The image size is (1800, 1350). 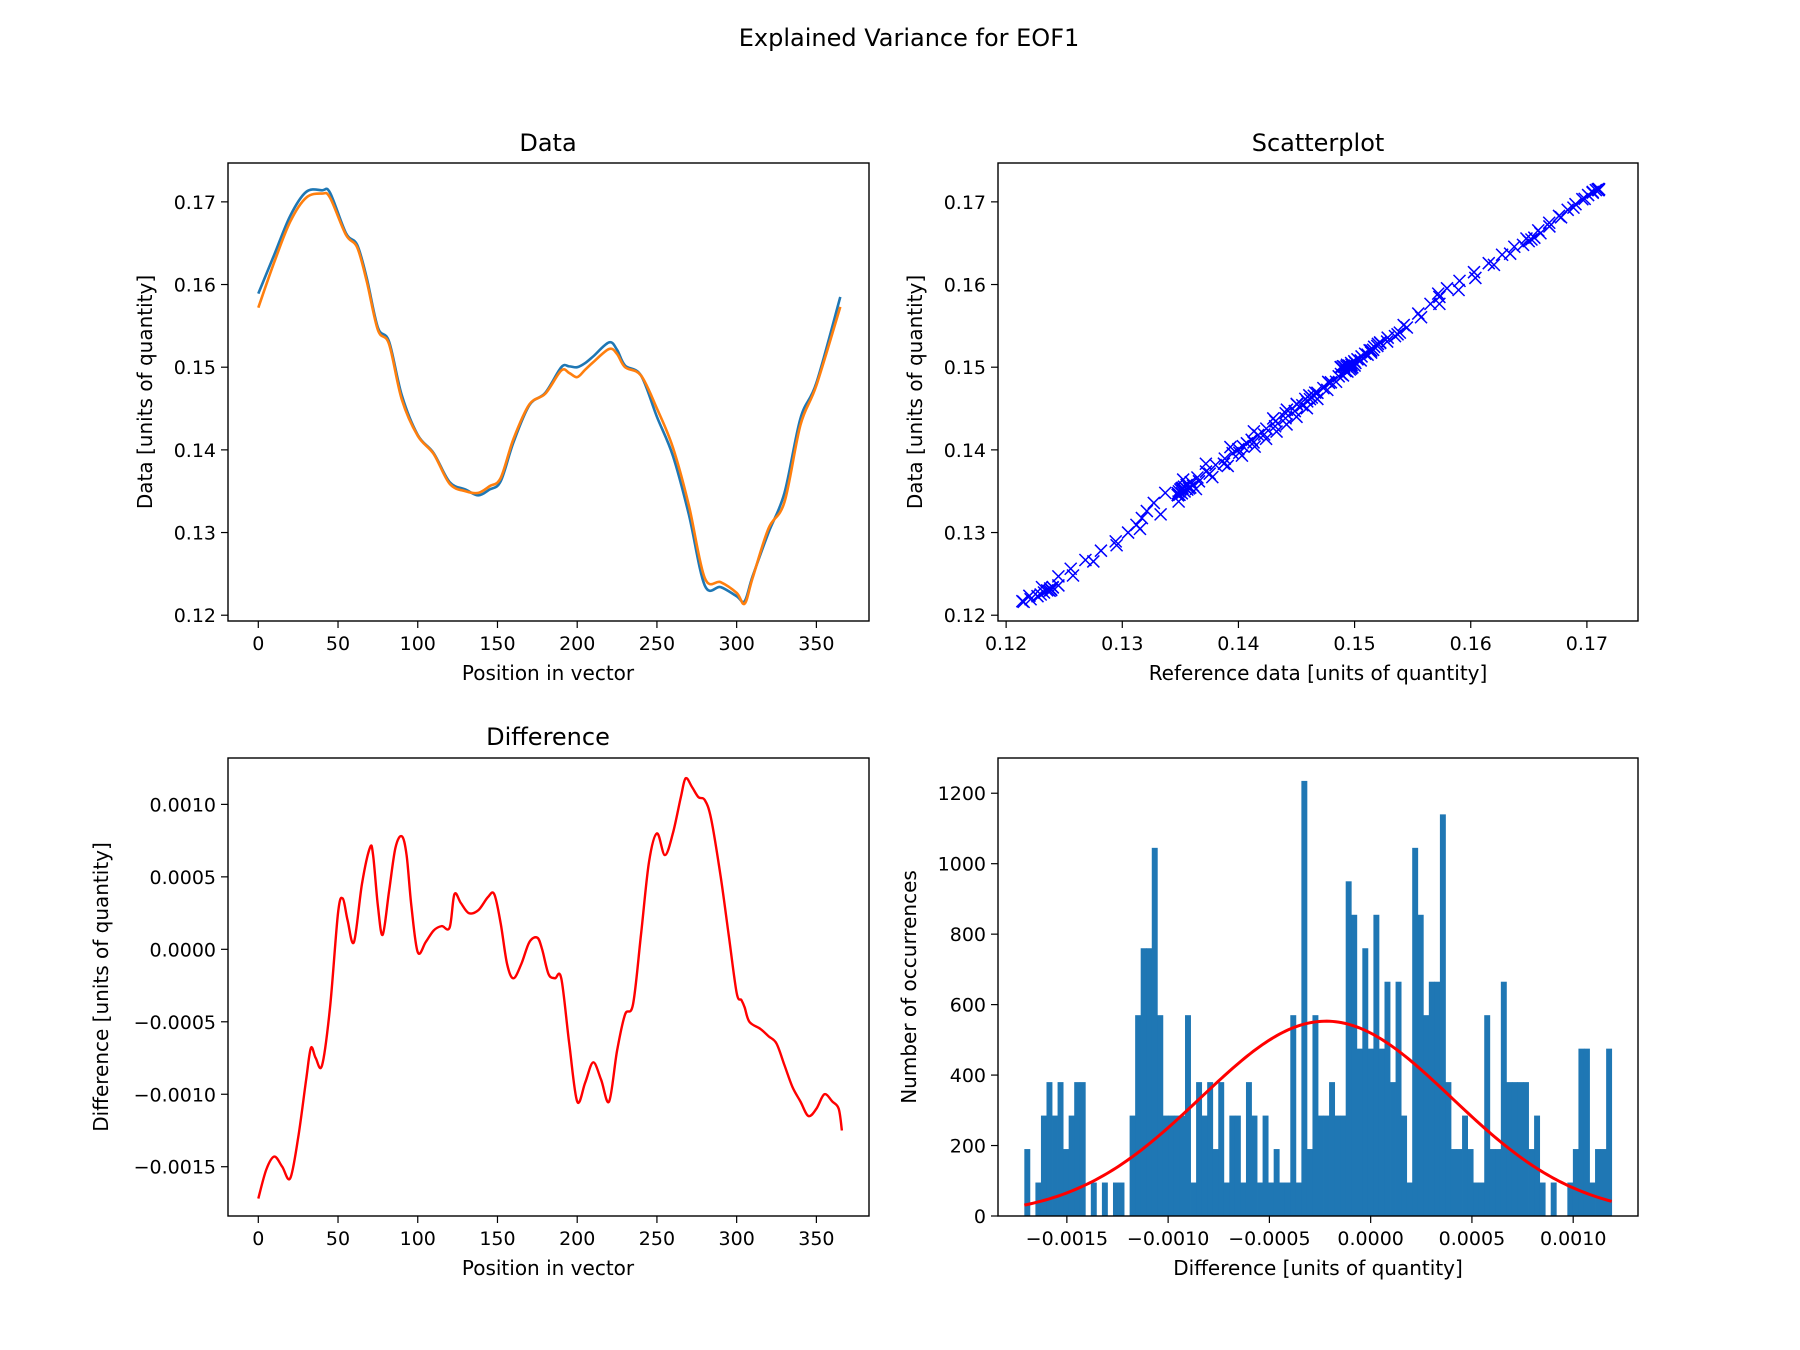 I want to click on scatter-points, so click(x=1310, y=395).